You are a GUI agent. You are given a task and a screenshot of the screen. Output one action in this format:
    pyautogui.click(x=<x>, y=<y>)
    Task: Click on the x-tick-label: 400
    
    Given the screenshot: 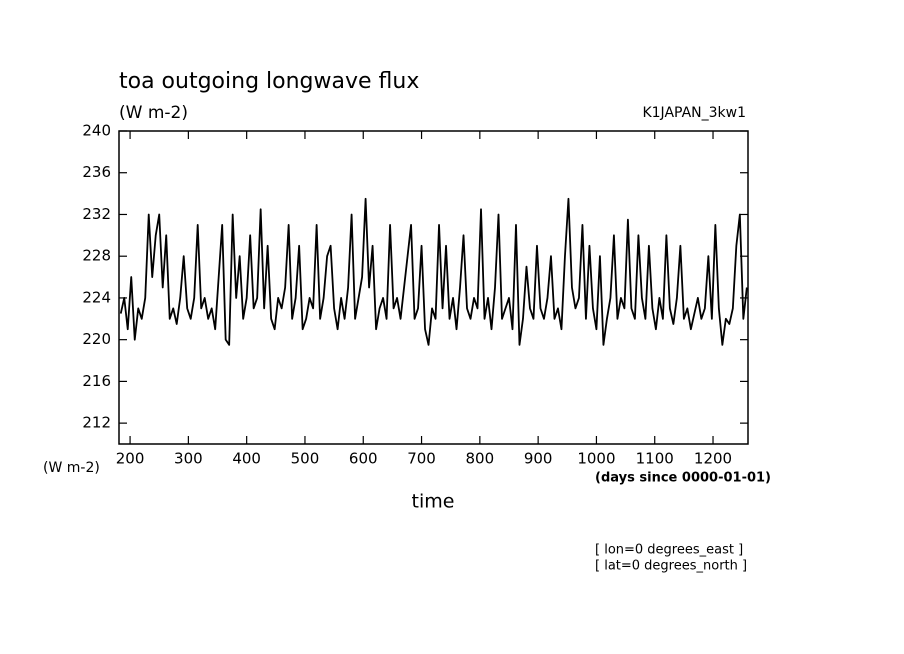 What is the action you would take?
    pyautogui.click(x=246, y=459)
    